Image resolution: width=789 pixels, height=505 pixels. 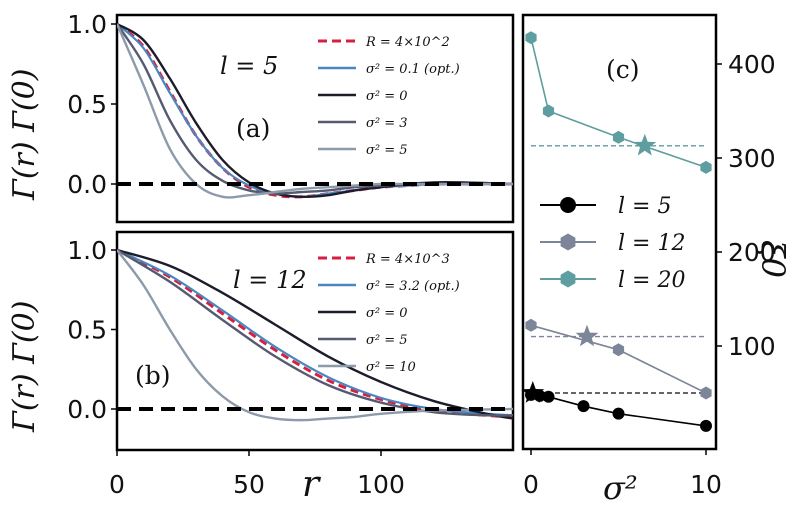 I want to click on panel-a-l-annotation: l = 5, so click(x=249, y=66).